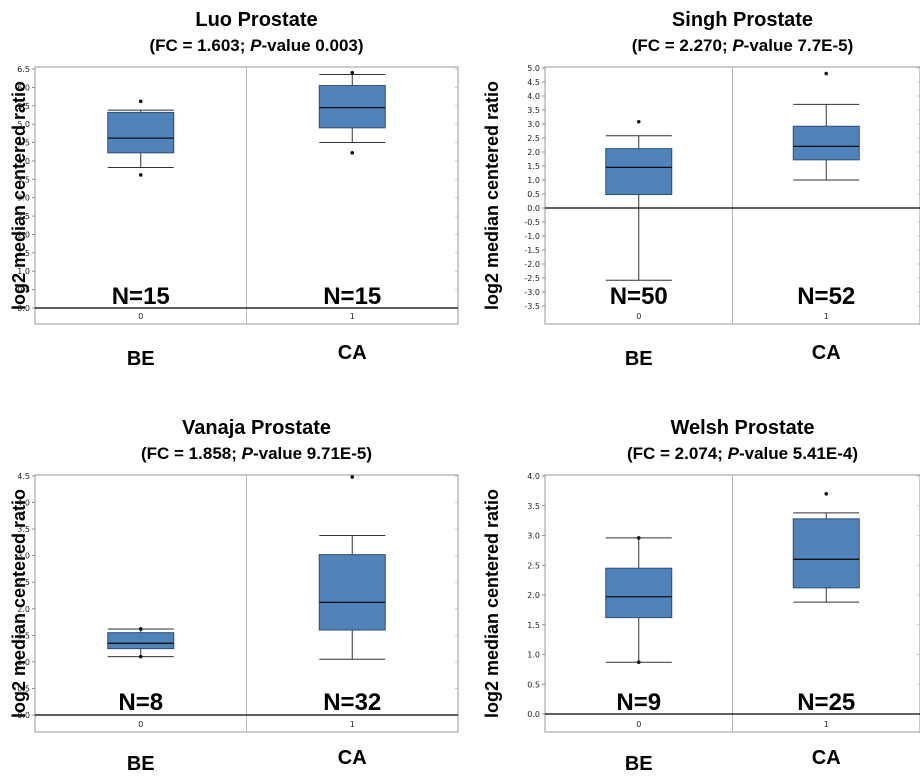 This screenshot has width=920, height=781. Describe the element at coordinates (199, 45) in the screenshot. I see `subtitle-prefix: (FC = 1.603;` at that location.